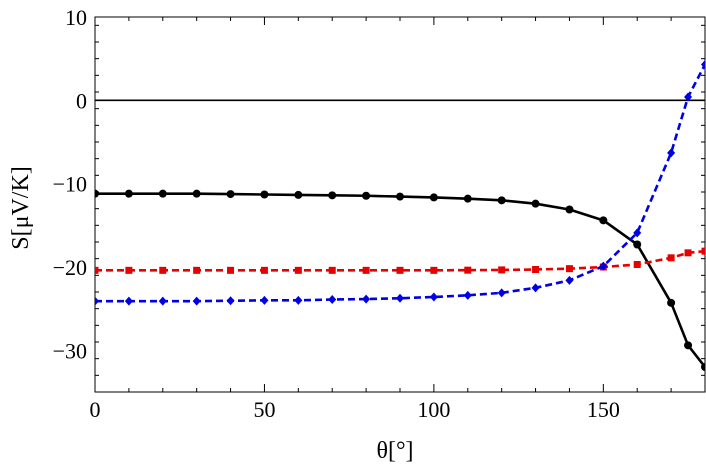 Image resolution: width=706 pixels, height=470 pixels. Describe the element at coordinates (433, 409) in the screenshot. I see `x-tick-label: 100` at that location.